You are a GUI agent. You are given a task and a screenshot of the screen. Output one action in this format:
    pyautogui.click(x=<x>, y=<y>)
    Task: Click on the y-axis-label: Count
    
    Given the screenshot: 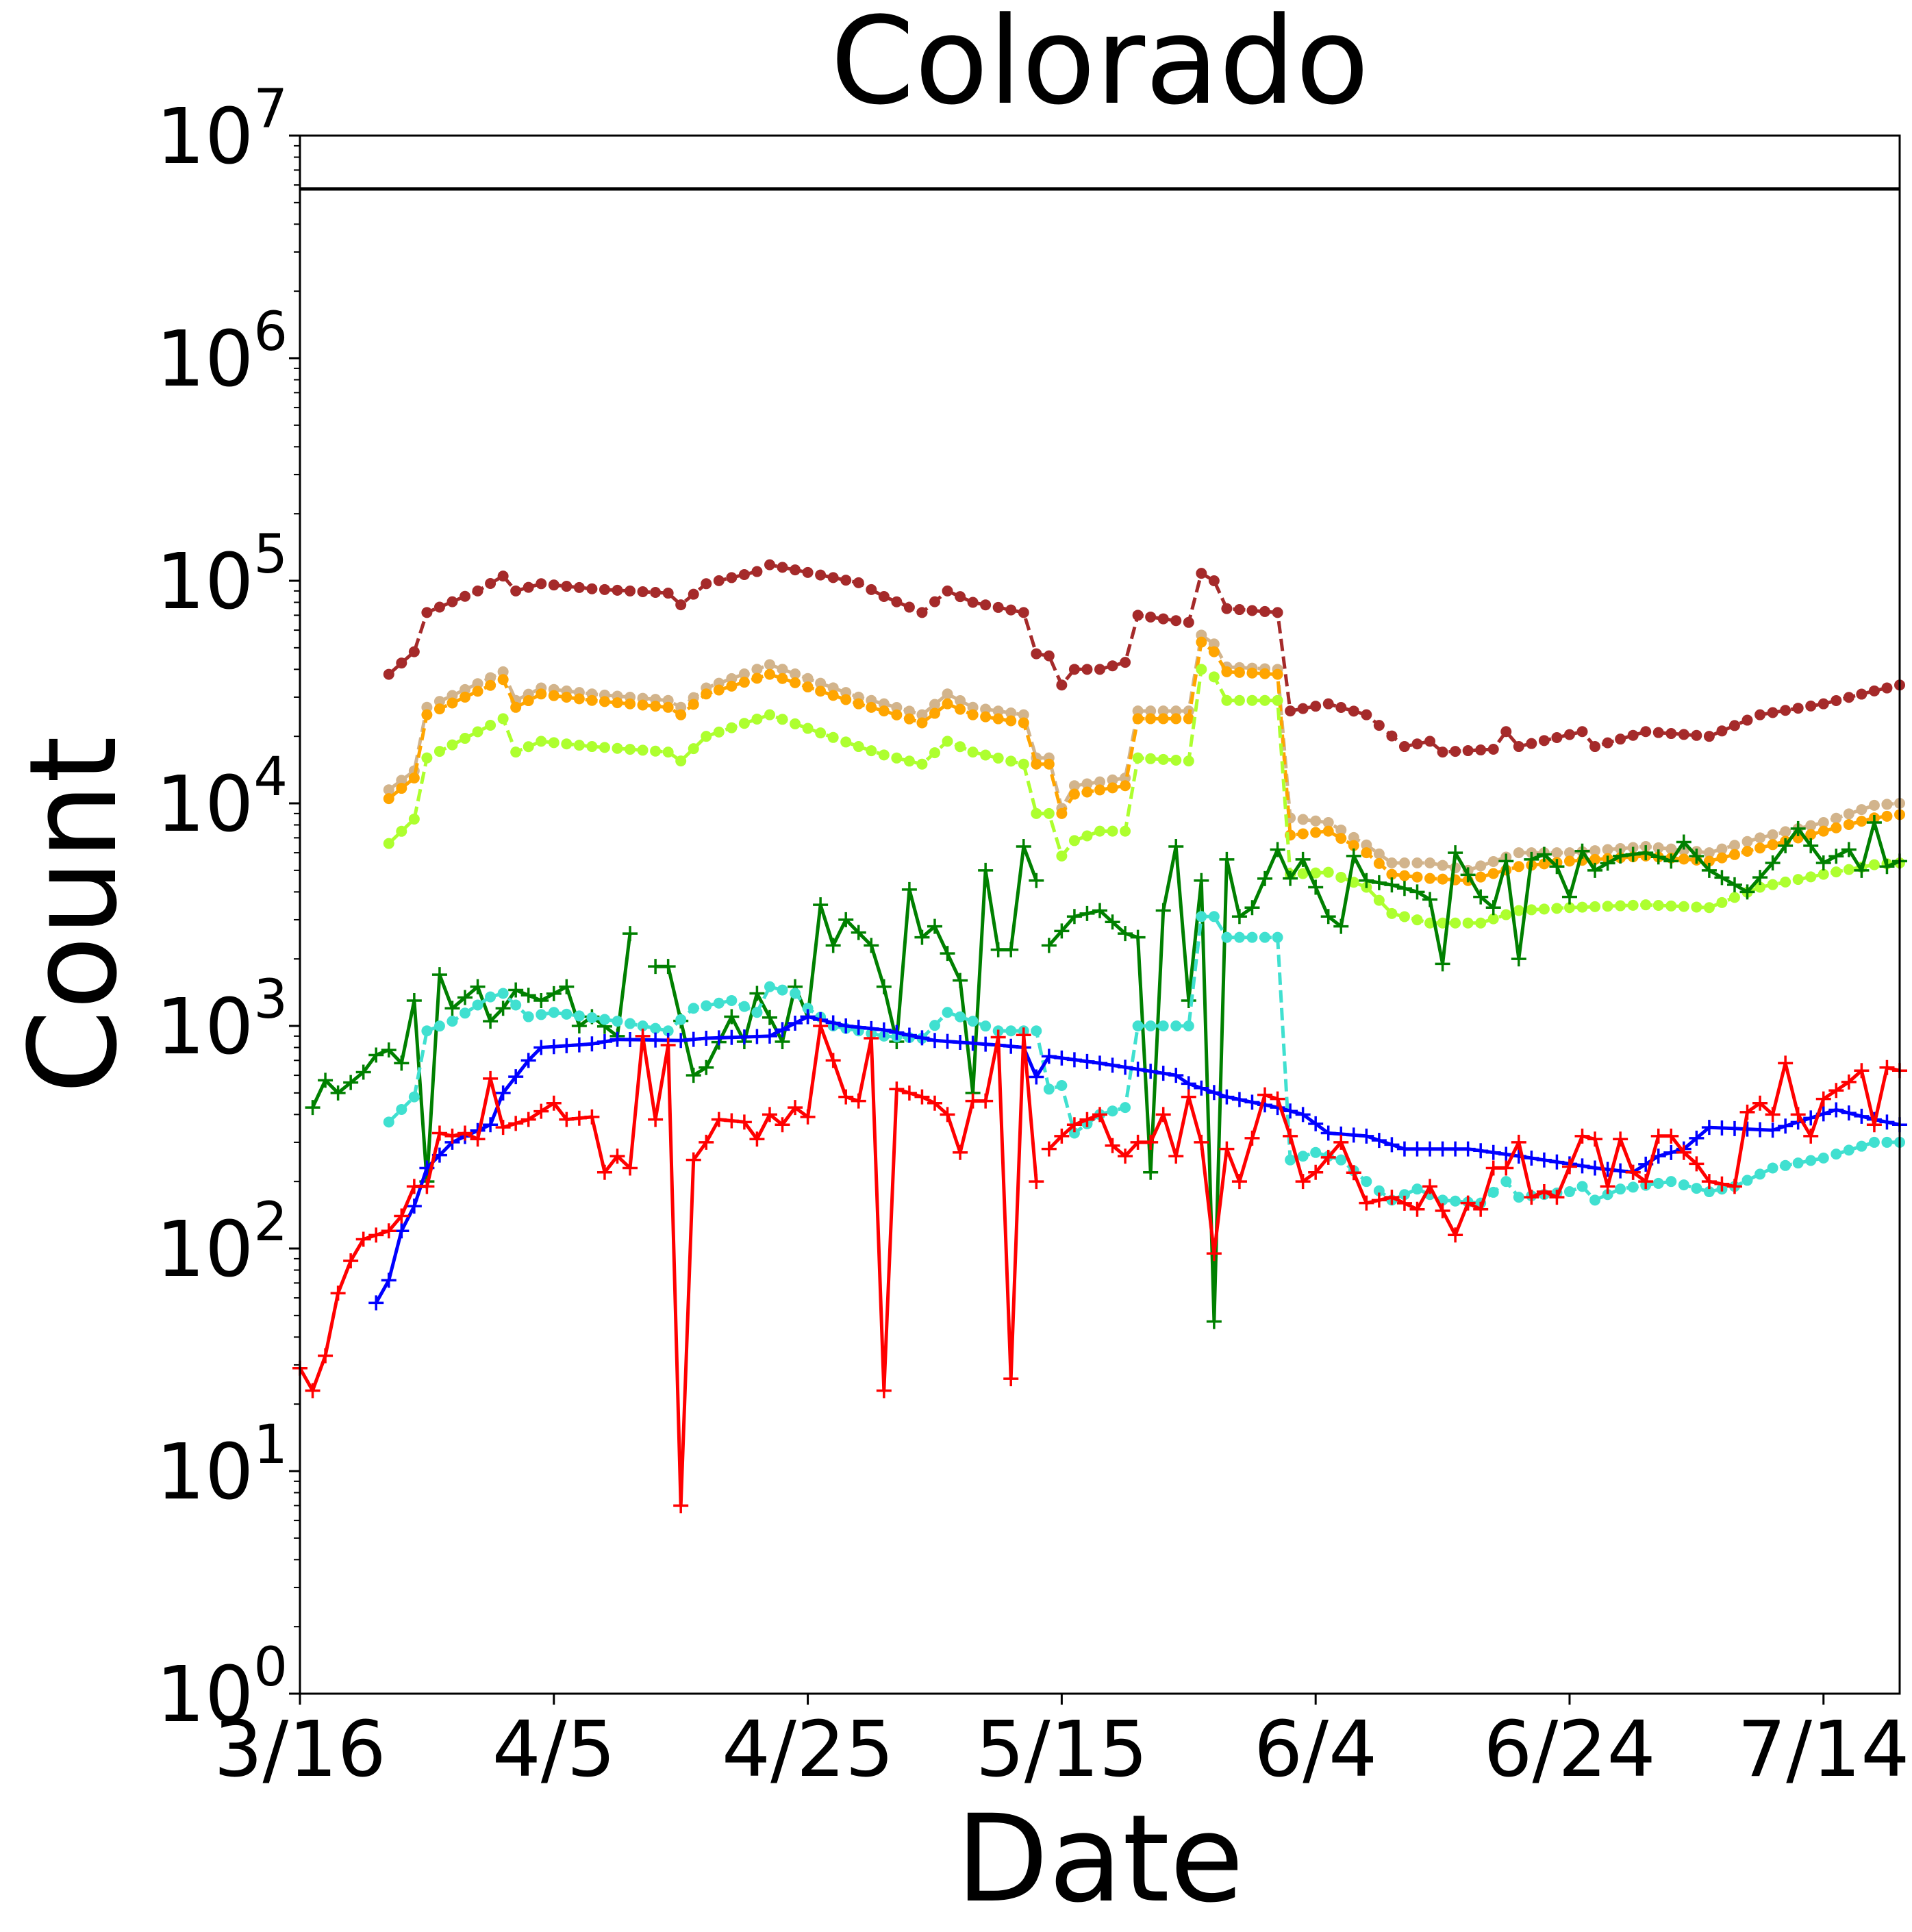 What is the action you would take?
    pyautogui.click(x=73, y=915)
    